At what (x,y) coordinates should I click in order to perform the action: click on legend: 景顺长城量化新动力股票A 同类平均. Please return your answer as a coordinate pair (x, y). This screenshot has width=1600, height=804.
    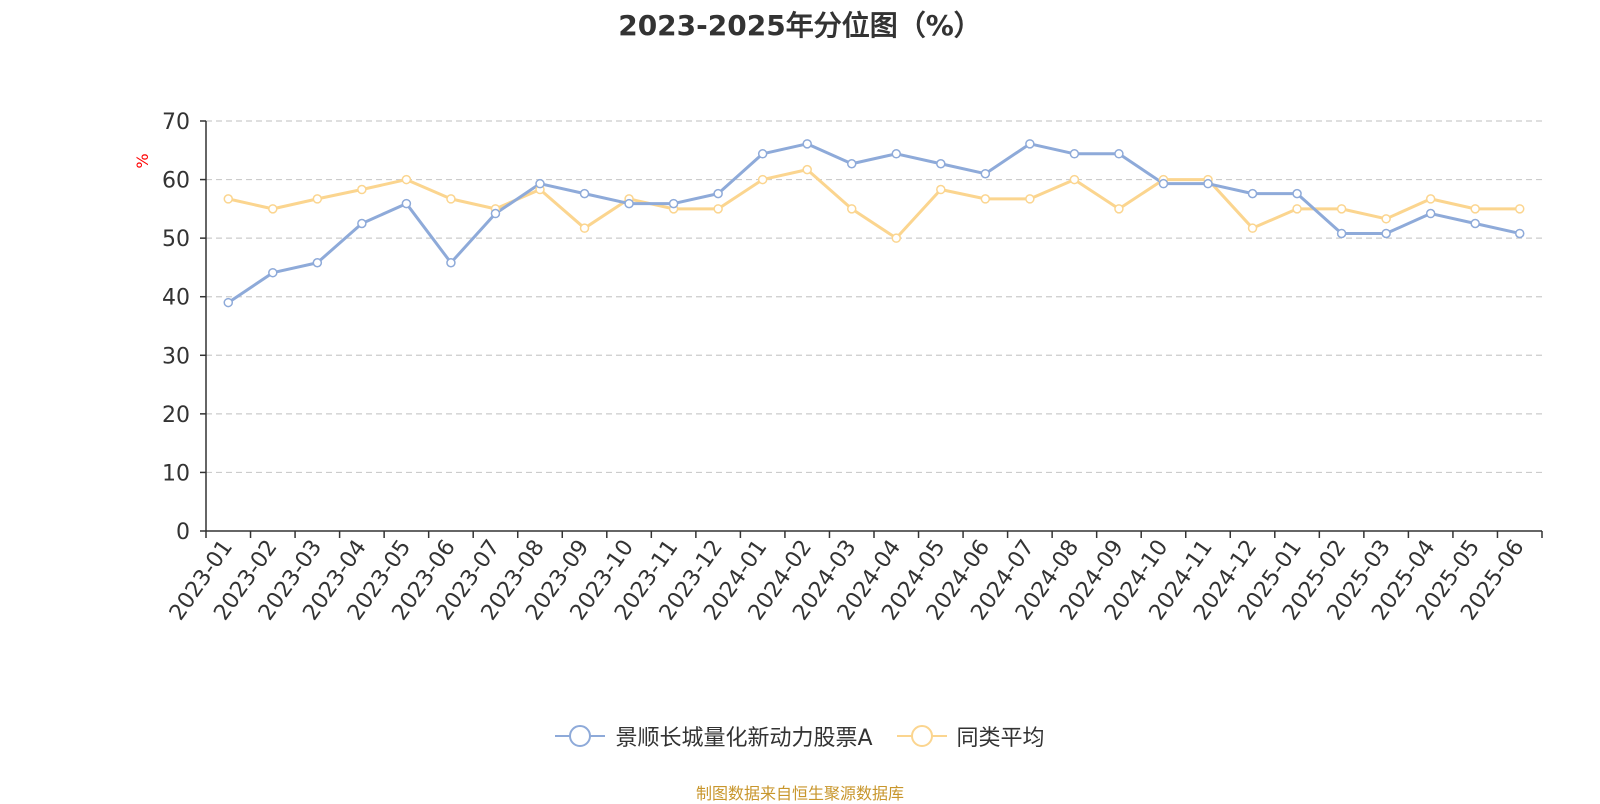
    Looking at the image, I should click on (800, 736).